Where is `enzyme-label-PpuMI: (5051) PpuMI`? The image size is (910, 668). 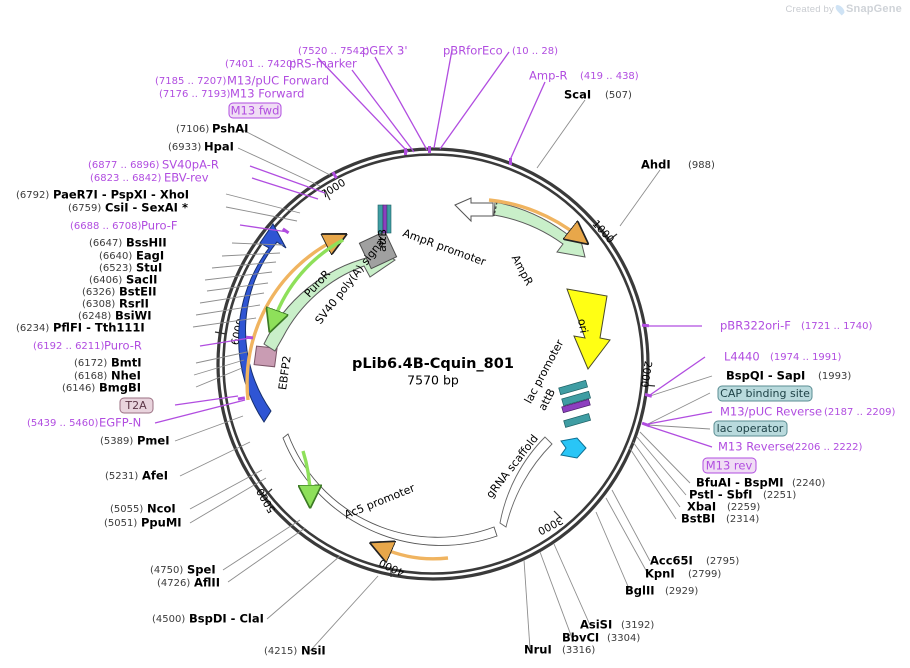 enzyme-label-PpuMI: (5051) PpuMI is located at coordinates (143, 523).